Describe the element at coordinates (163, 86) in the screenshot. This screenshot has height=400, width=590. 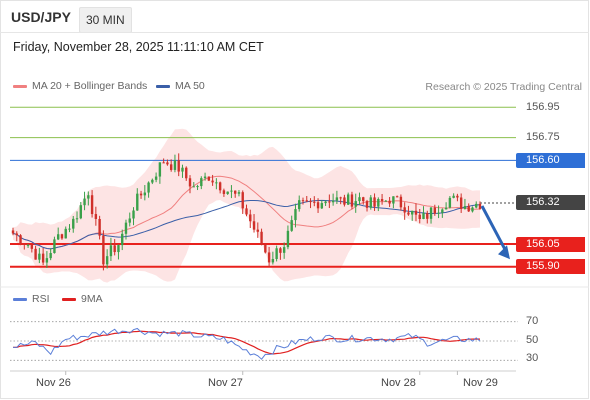
I see `ma50-swatch` at that location.